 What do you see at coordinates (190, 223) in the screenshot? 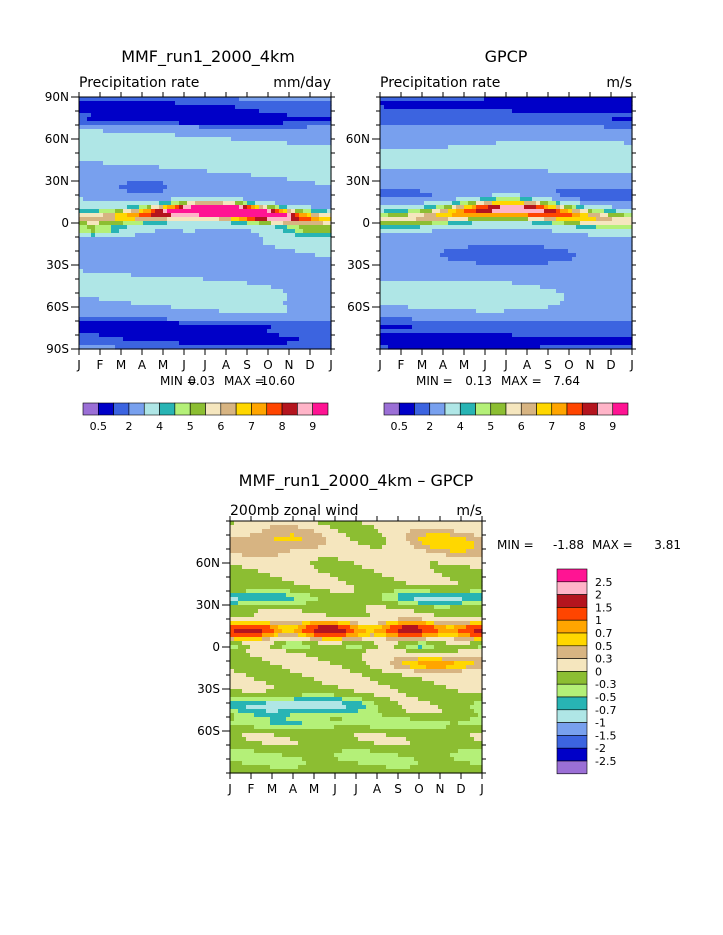
I see `panel1-y-axis: 90N 60N 30N 0 30S 60S 90S` at bounding box center [190, 223].